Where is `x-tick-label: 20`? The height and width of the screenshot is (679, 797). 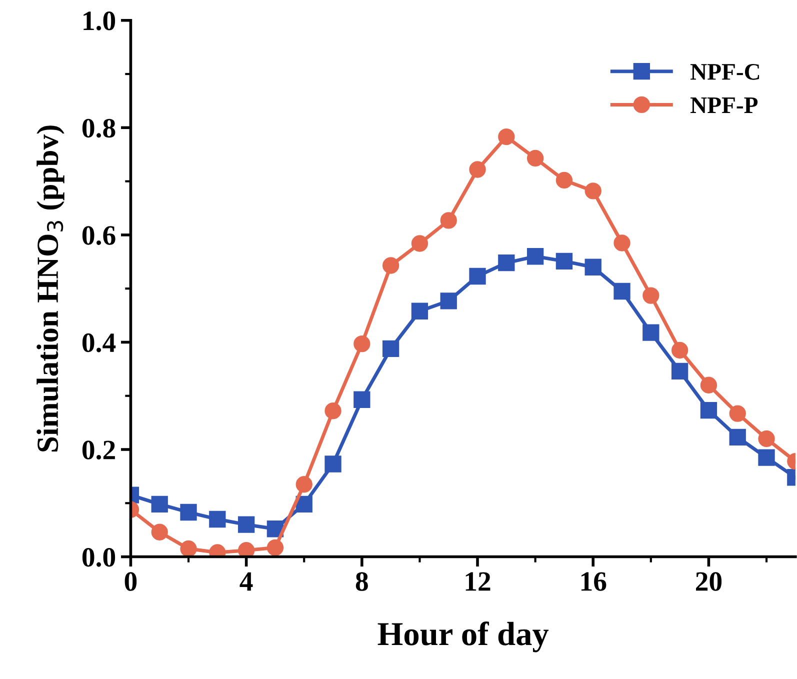 x-tick-label: 20 is located at coordinates (709, 581).